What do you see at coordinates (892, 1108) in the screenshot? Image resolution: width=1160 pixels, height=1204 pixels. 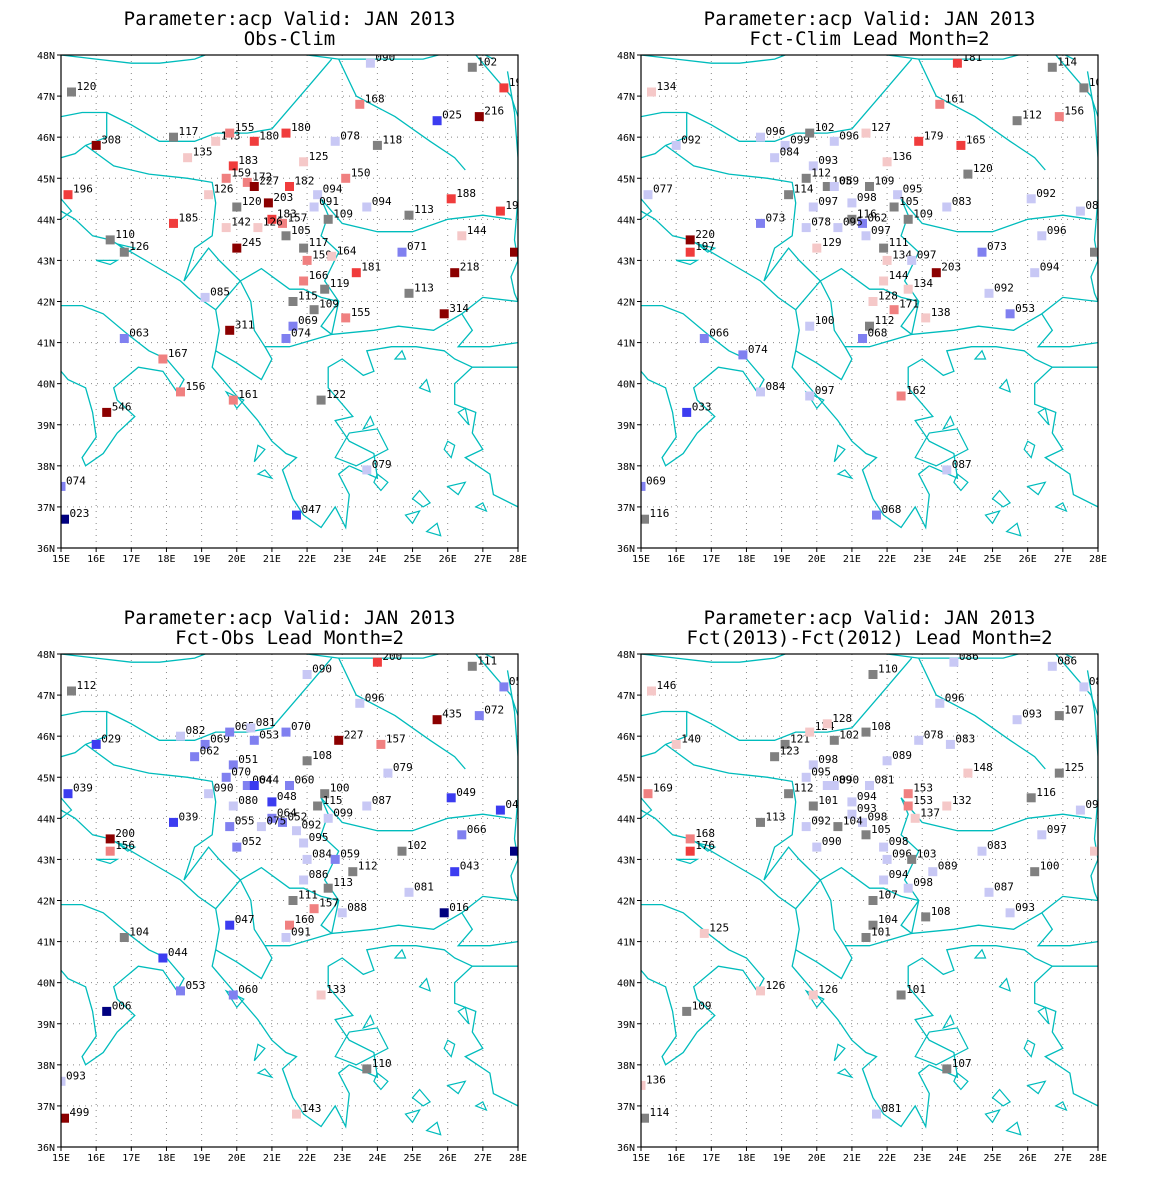 I see `station-value-label: 081` at bounding box center [892, 1108].